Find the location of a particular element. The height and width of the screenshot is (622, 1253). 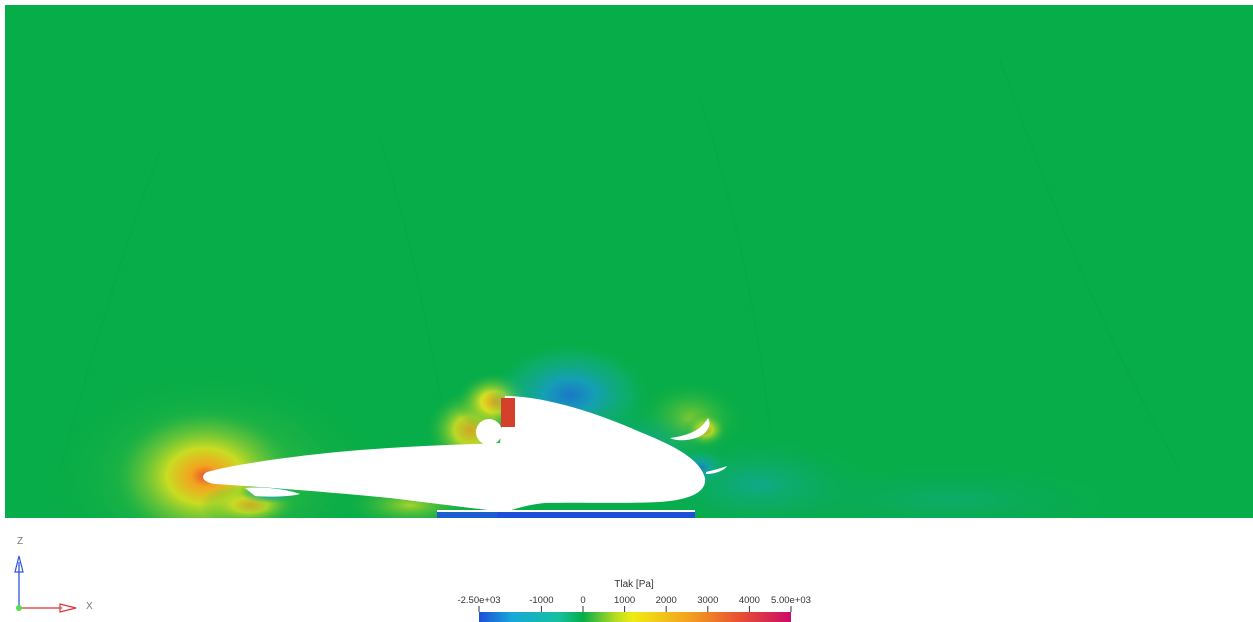

x-arrow-head-icon is located at coordinates (68, 608).